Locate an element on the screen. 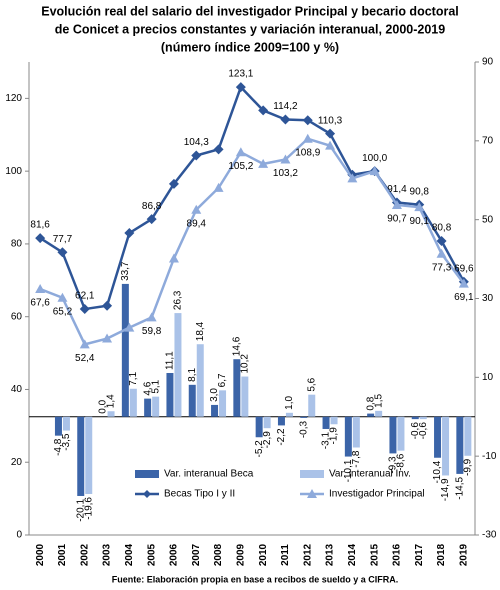 The image size is (500, 590). data-label: -4,8 is located at coordinates (58, 447).